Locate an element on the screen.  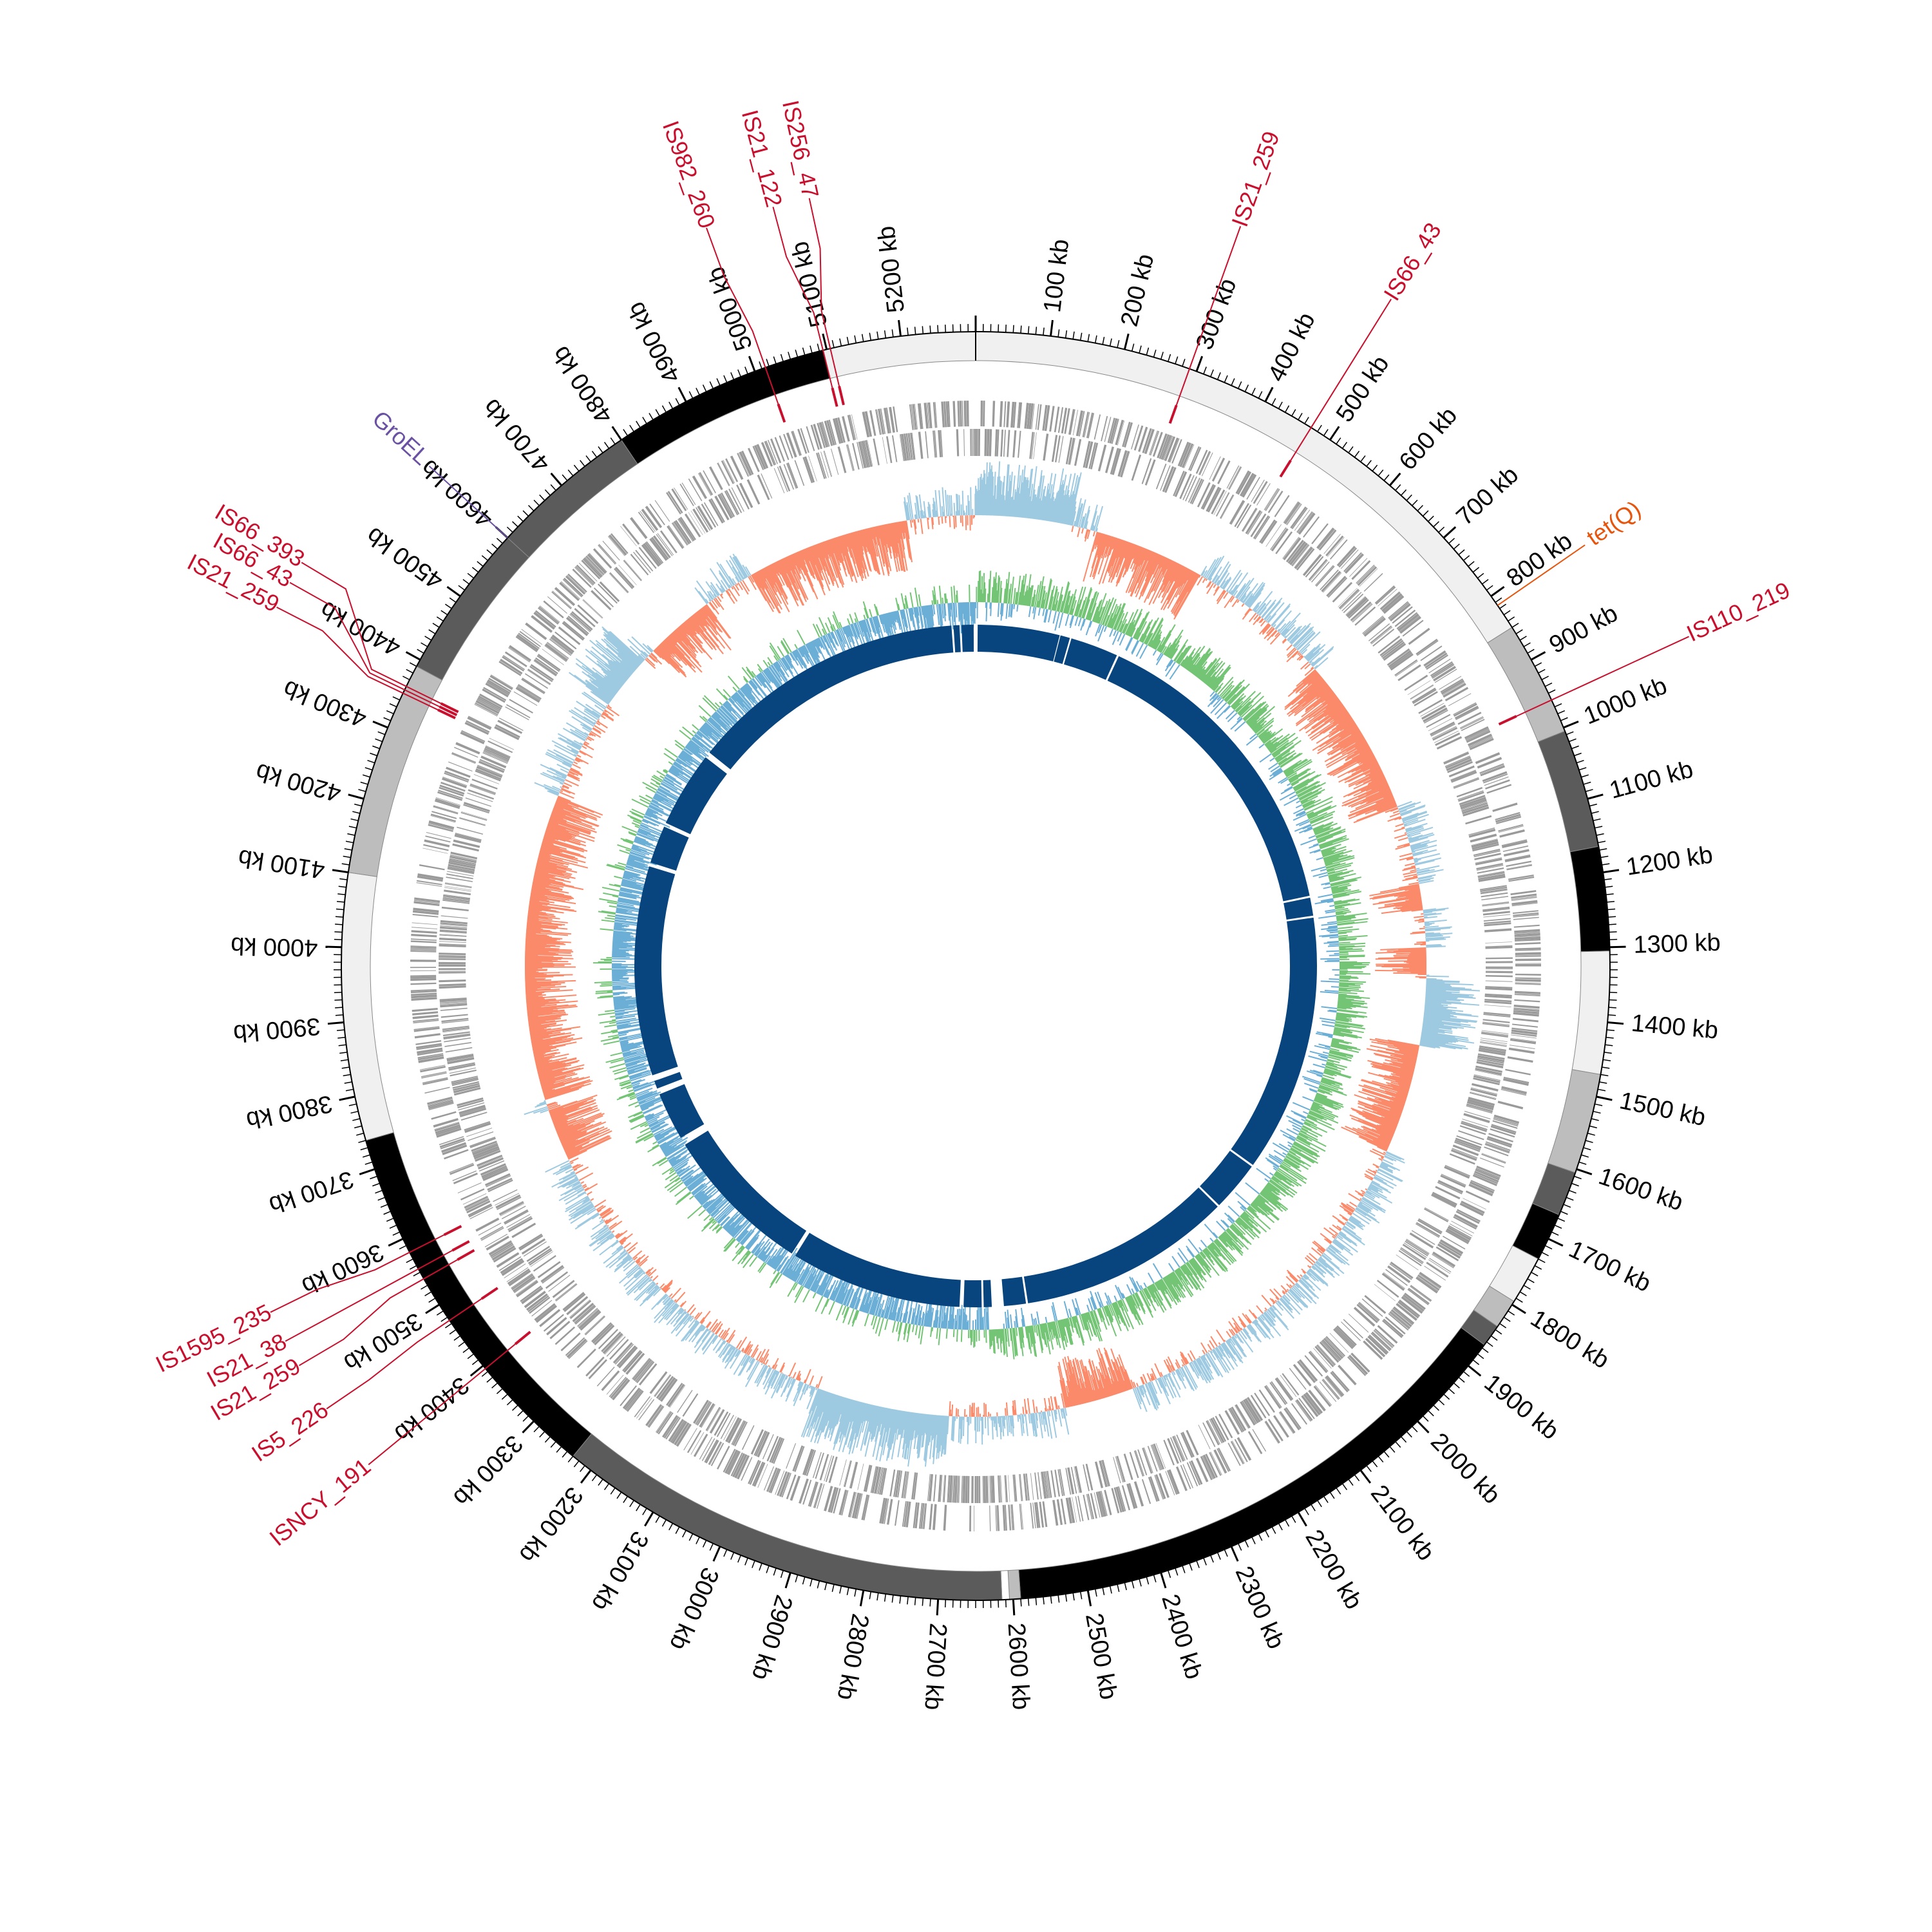
major-tick is located at coordinates (716, 1554).